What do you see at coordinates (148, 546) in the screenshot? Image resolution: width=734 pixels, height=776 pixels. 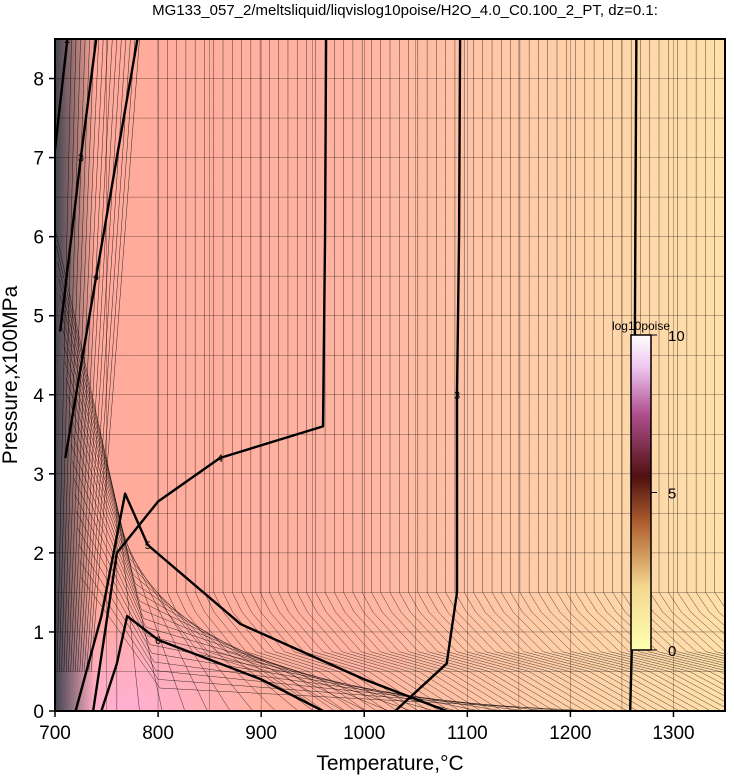 I see `contour-label: 5` at bounding box center [148, 546].